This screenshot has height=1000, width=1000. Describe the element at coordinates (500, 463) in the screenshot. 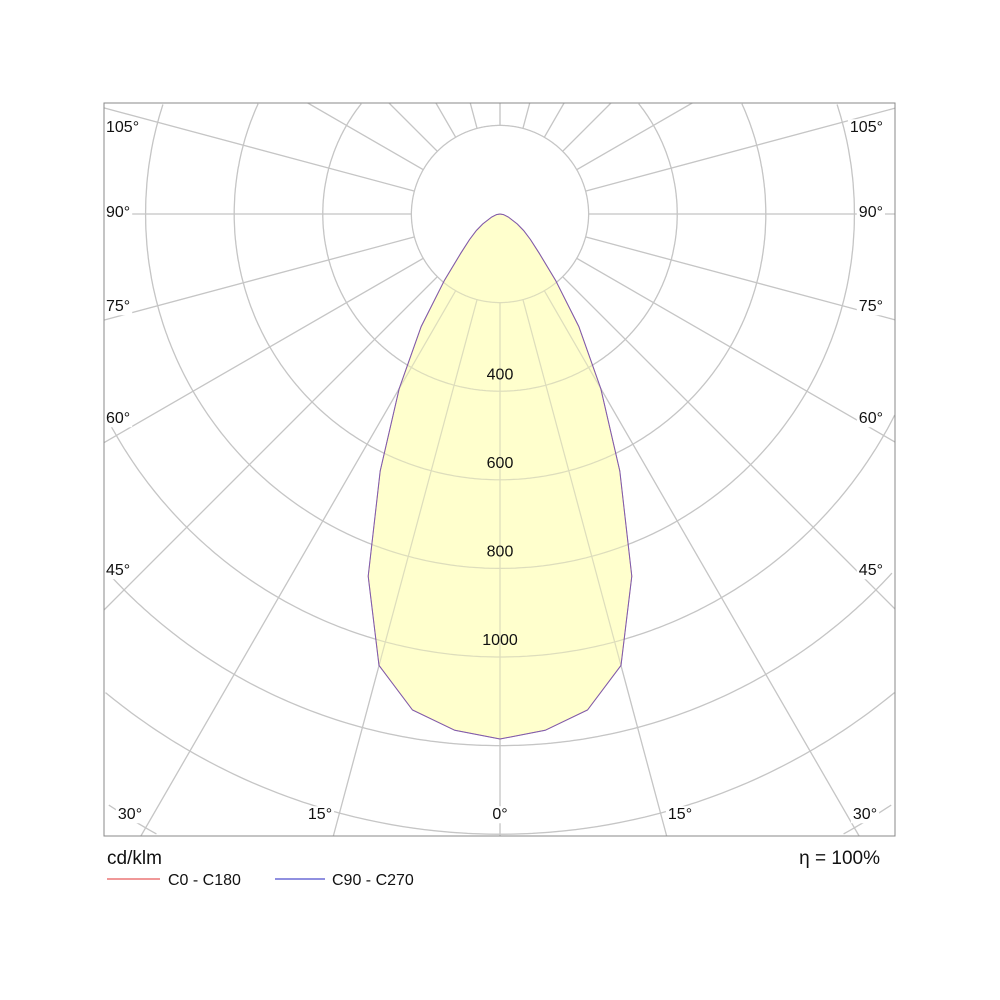

I see `radial-tick-label: 600` at that location.